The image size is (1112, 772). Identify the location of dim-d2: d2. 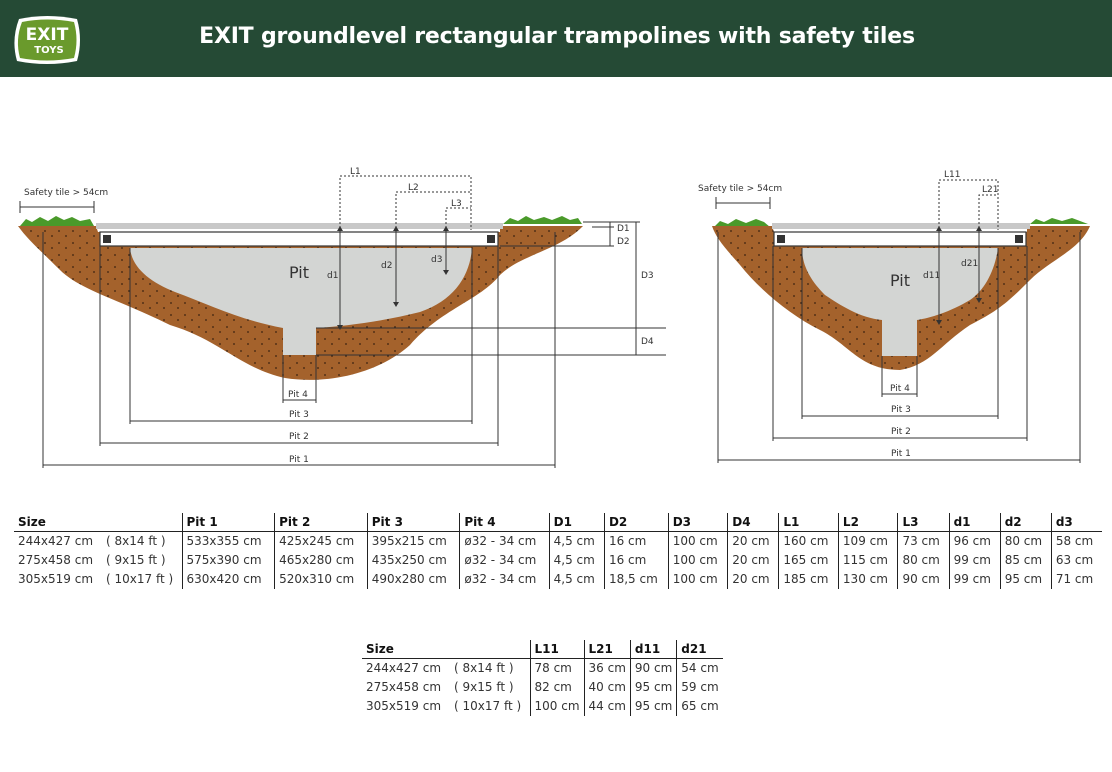
(386, 266).